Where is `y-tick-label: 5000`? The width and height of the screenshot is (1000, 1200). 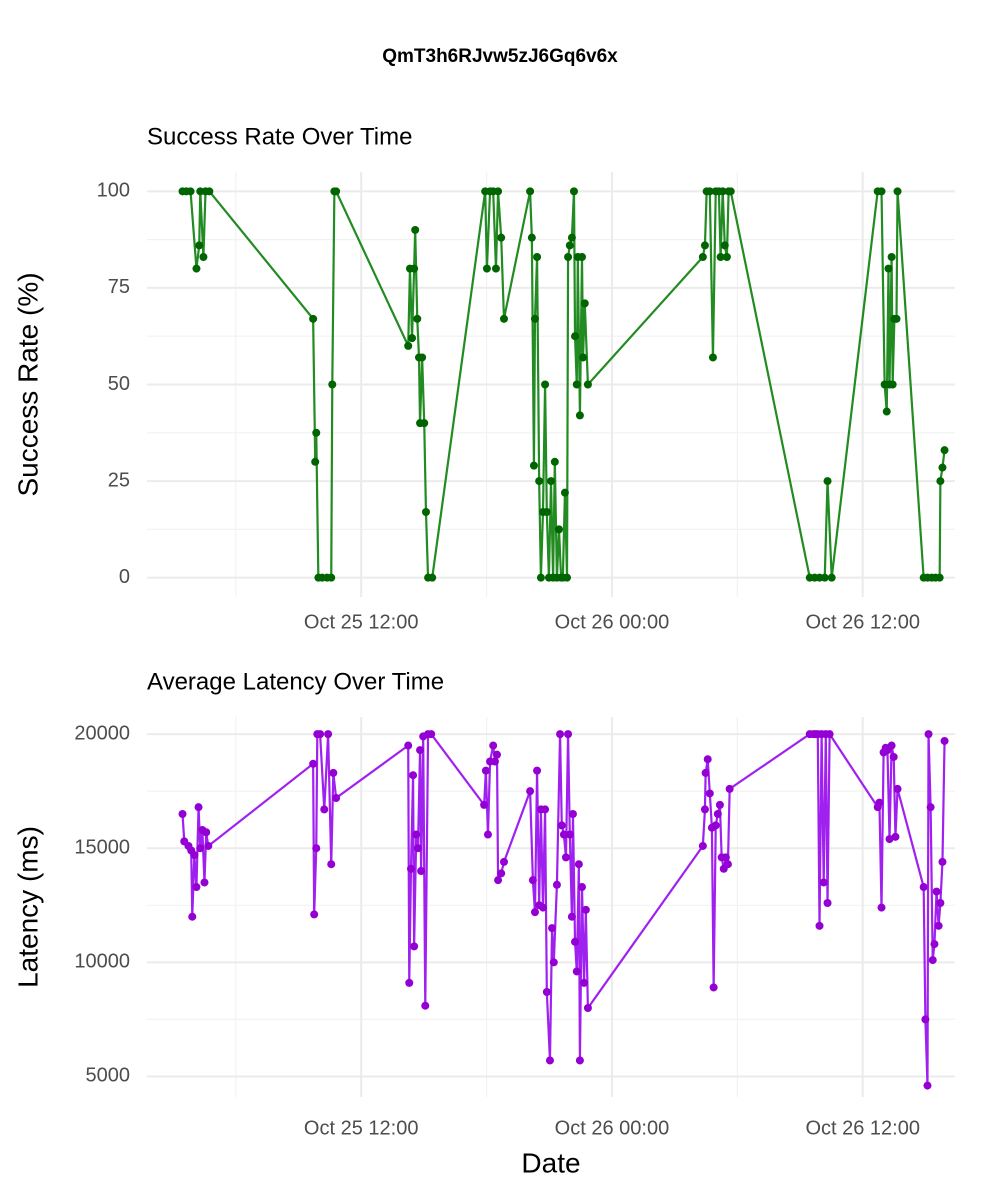
y-tick-label: 5000 is located at coordinates (108, 1076).